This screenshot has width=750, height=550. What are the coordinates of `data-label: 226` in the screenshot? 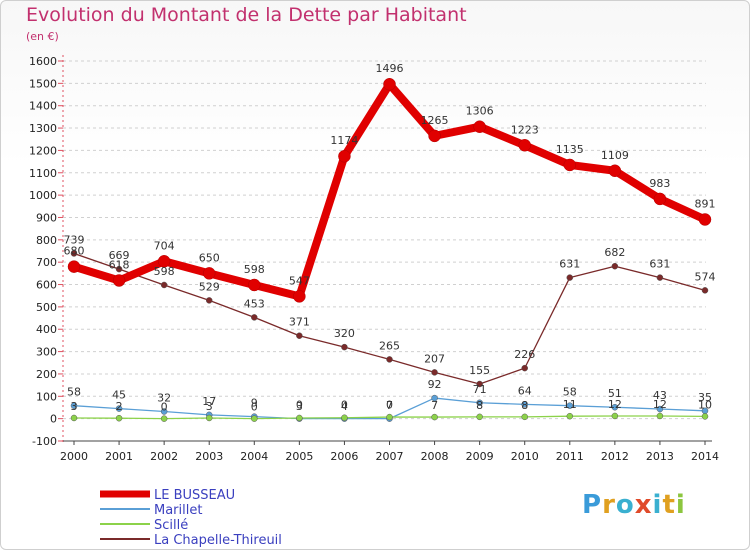 It's located at (524, 354).